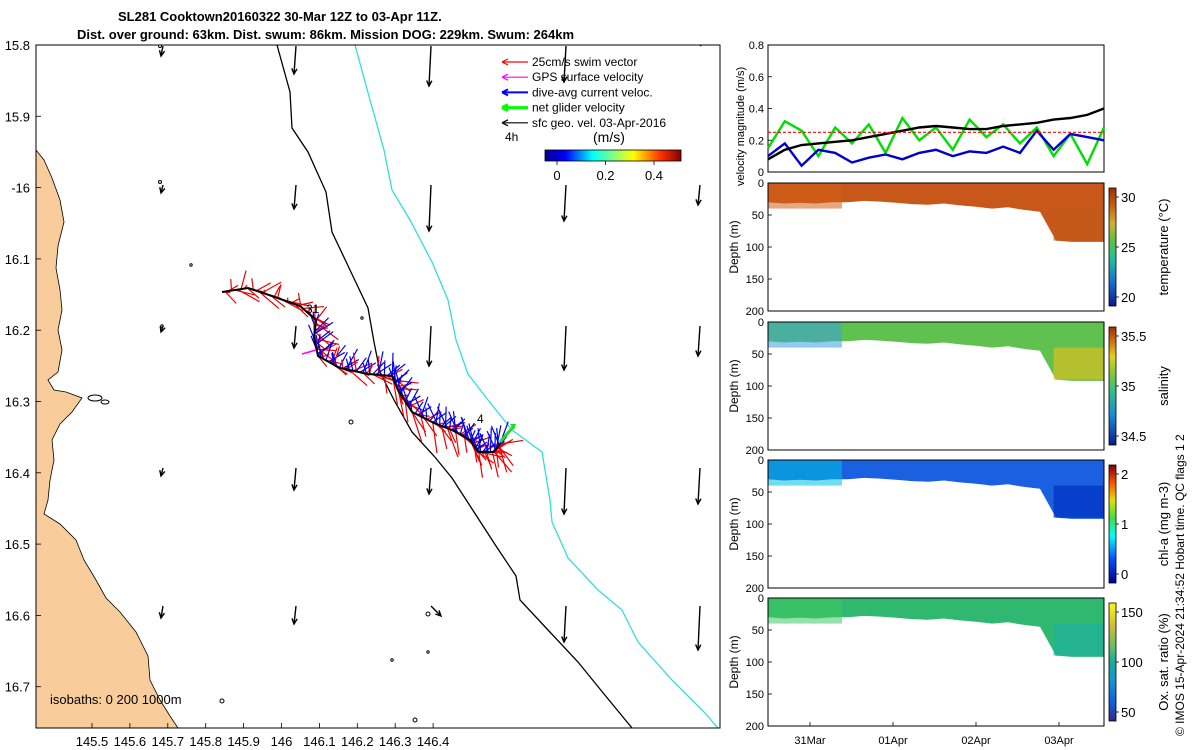  What do you see at coordinates (1133, 436) in the screenshot?
I see `colorbar-tick-label: 34.5` at bounding box center [1133, 436].